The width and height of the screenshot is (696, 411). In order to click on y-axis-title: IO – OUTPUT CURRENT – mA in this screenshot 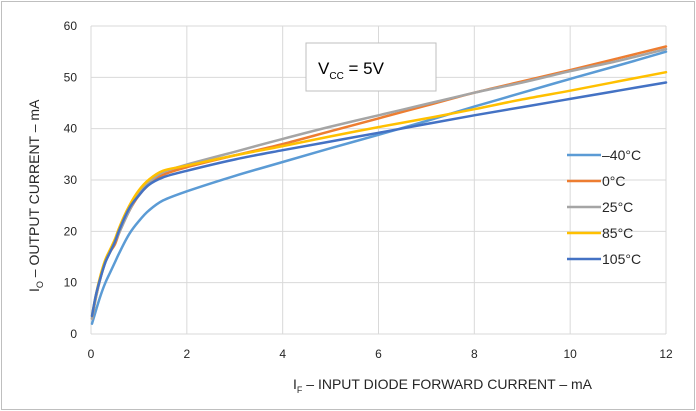, I will do `click(35, 195)`.